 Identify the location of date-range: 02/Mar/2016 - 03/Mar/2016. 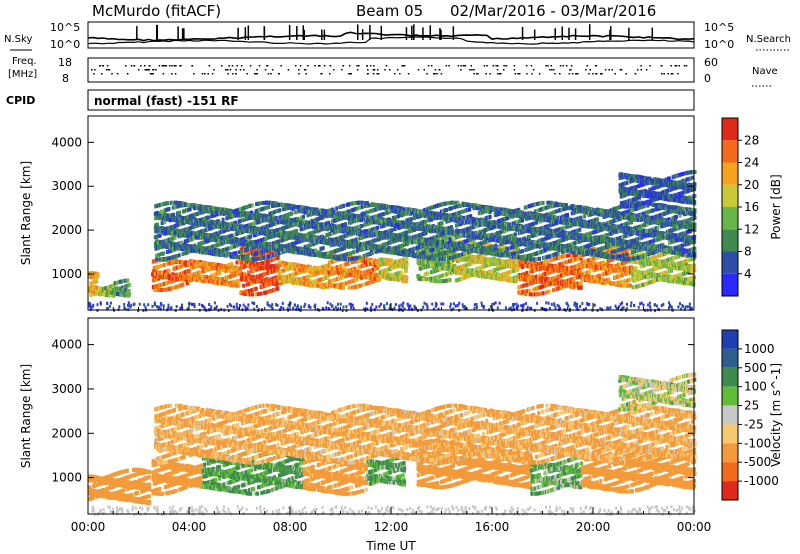
(553, 11).